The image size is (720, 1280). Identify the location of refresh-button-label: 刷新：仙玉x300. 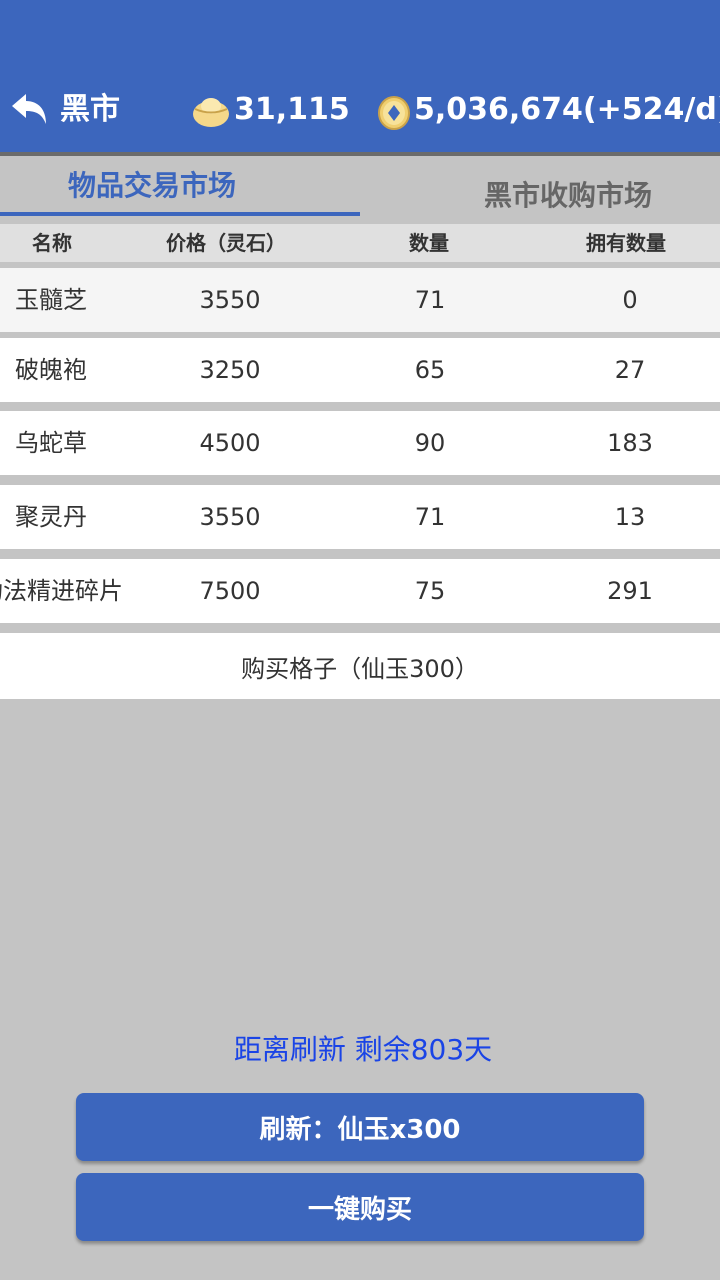
(360, 1129).